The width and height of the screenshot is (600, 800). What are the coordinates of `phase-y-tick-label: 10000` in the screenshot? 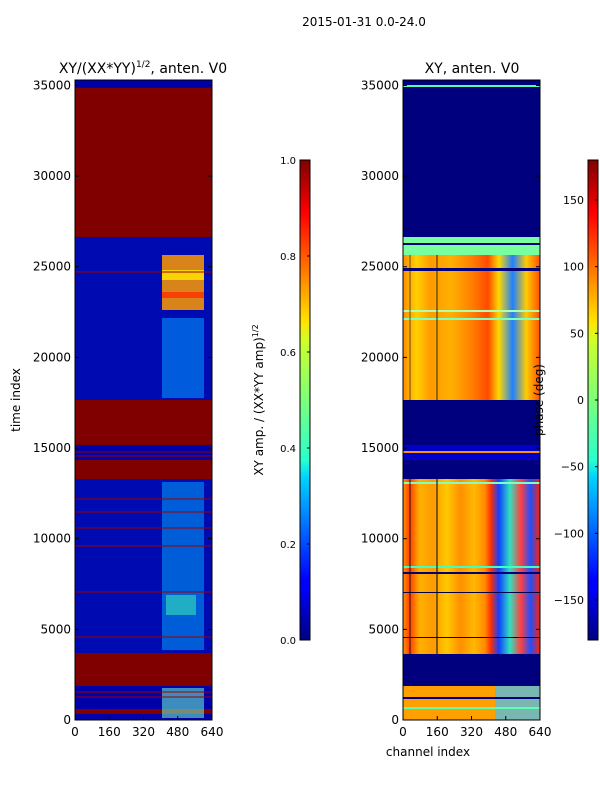 It's located at (380, 539).